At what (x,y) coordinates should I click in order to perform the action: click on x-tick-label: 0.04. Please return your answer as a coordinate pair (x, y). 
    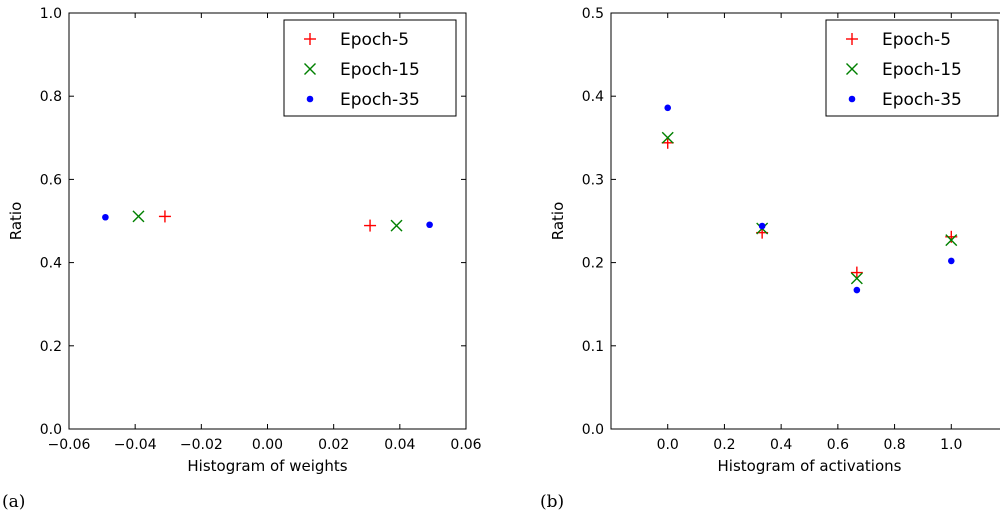
    Looking at the image, I should click on (399, 445).